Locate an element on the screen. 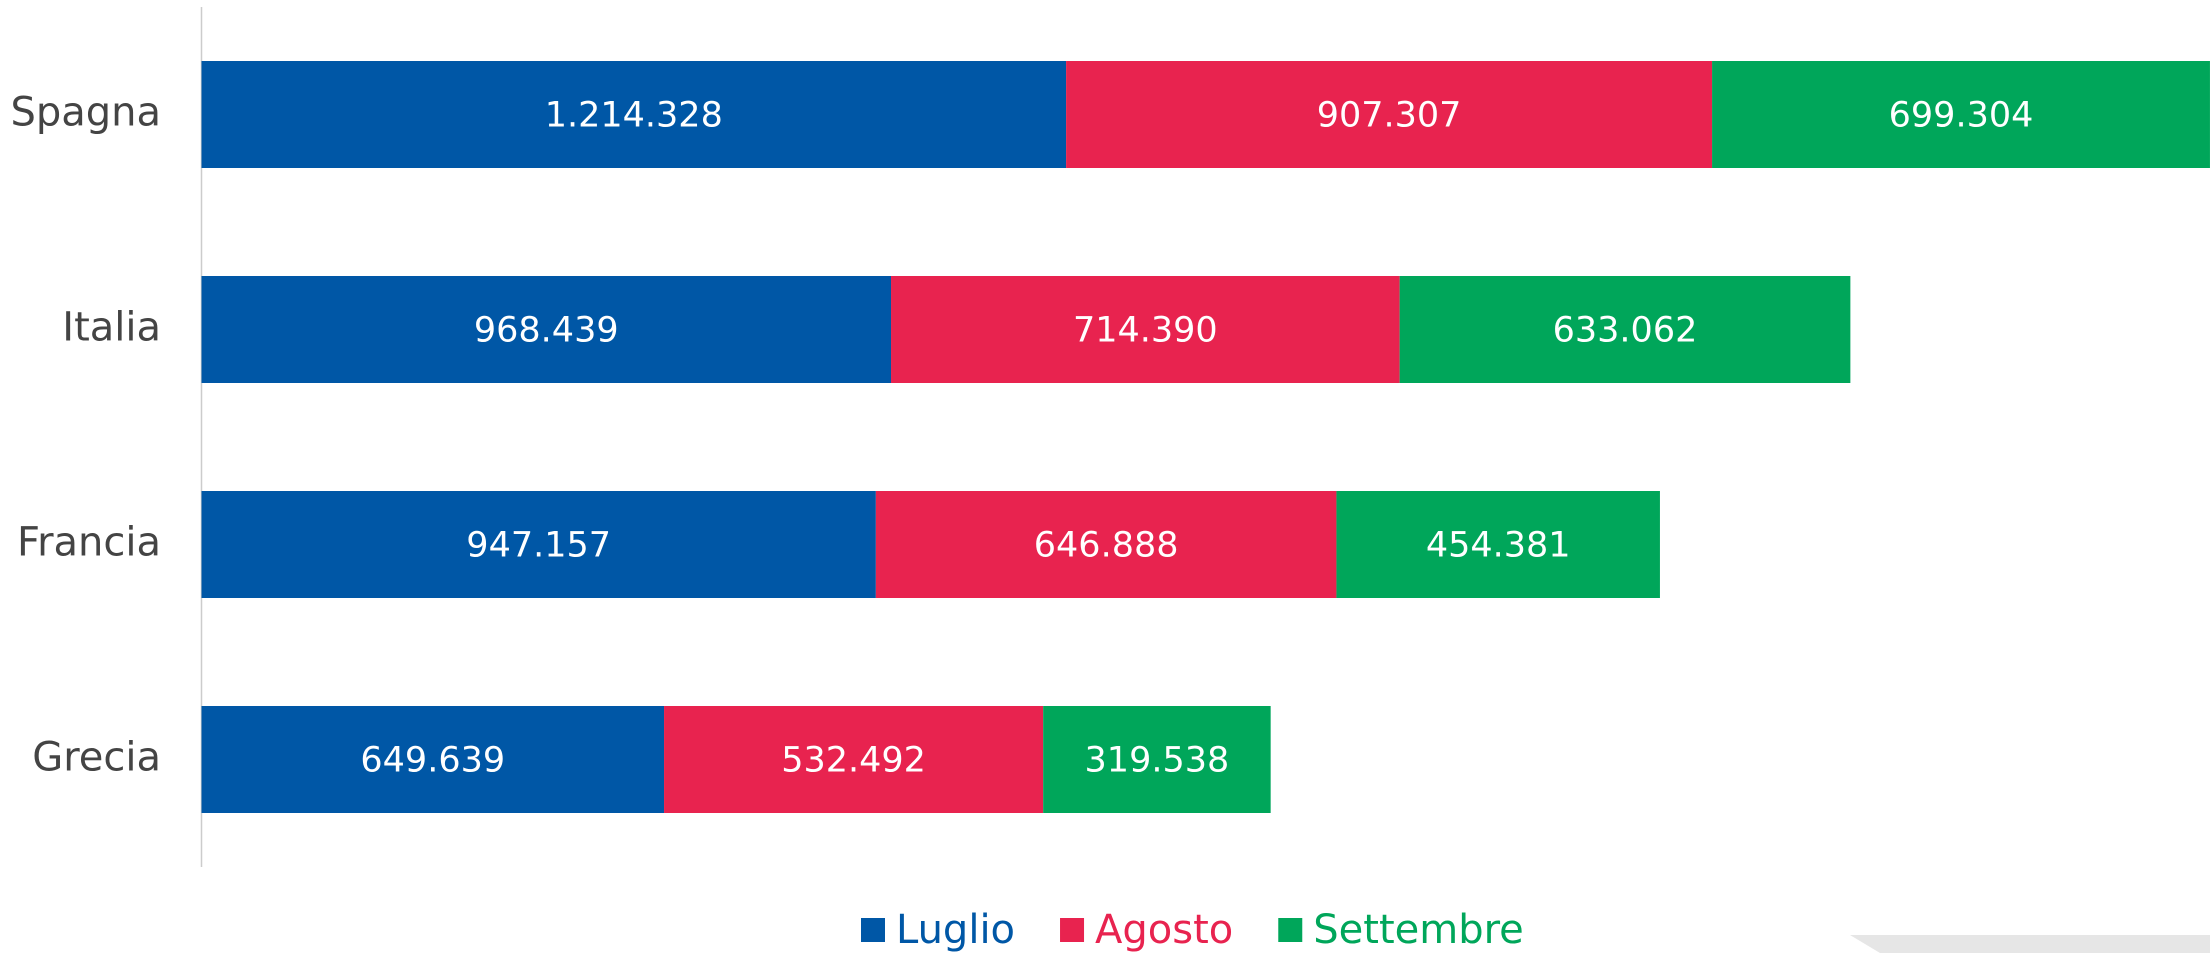 This screenshot has height=953, width=2210. value-label: 319.538 is located at coordinates (1157, 761).